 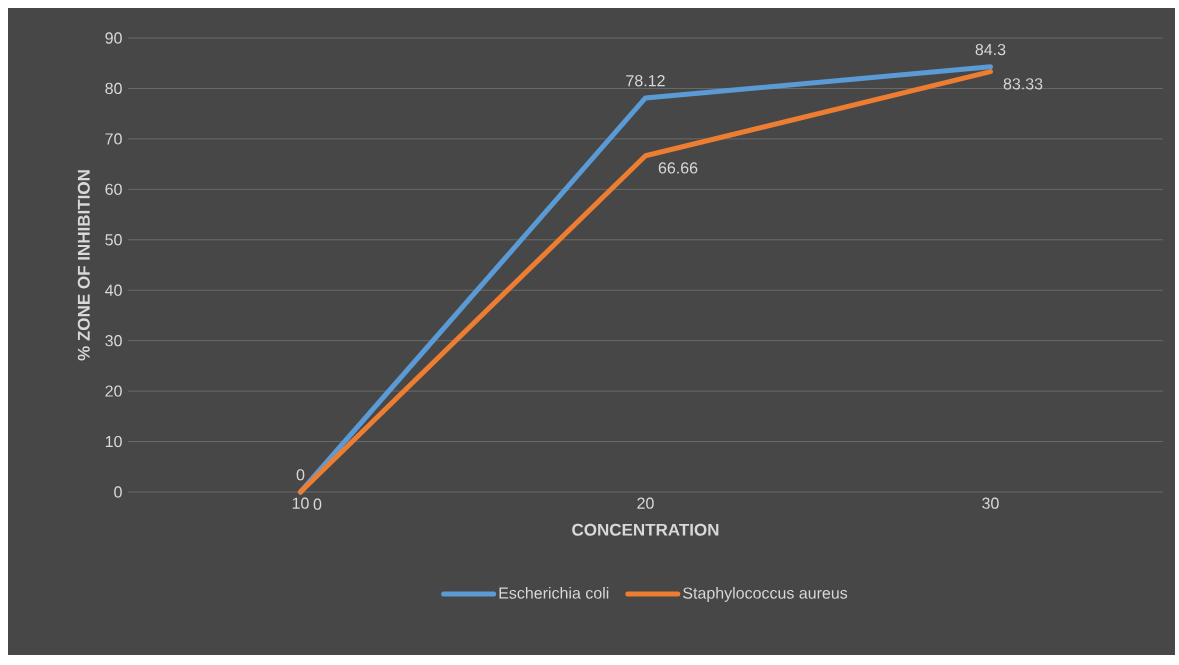 What do you see at coordinates (113, 139) in the screenshot?
I see `y-tick-label: 70` at bounding box center [113, 139].